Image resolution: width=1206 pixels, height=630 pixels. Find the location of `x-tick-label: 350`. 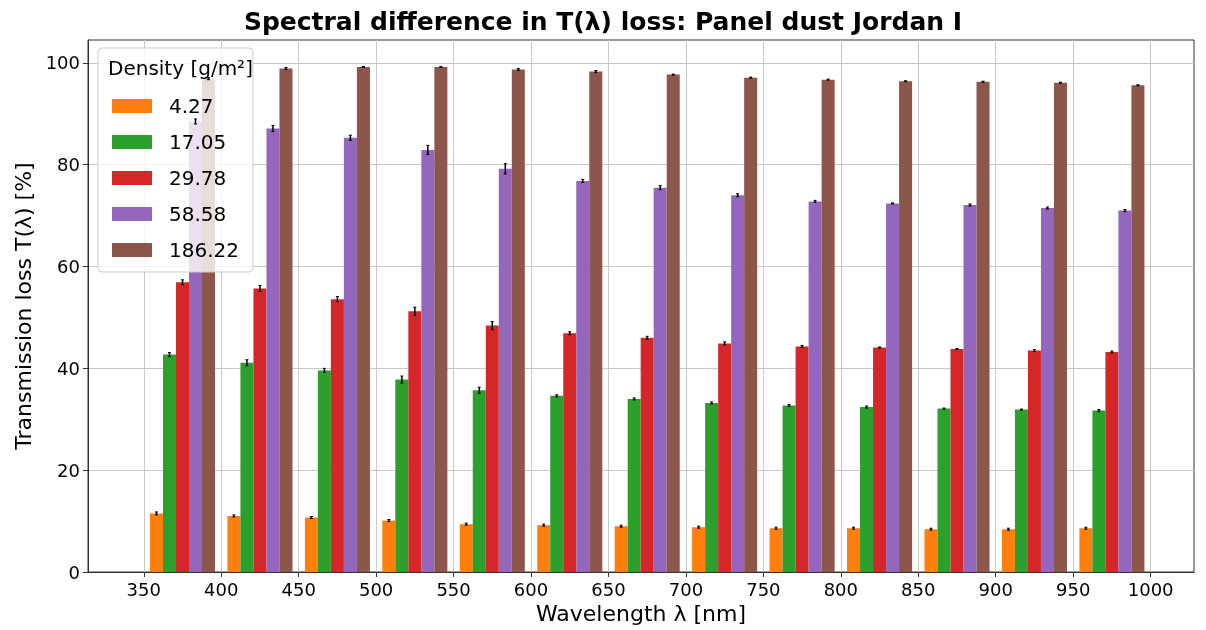

x-tick-label: 350 is located at coordinates (143, 589).